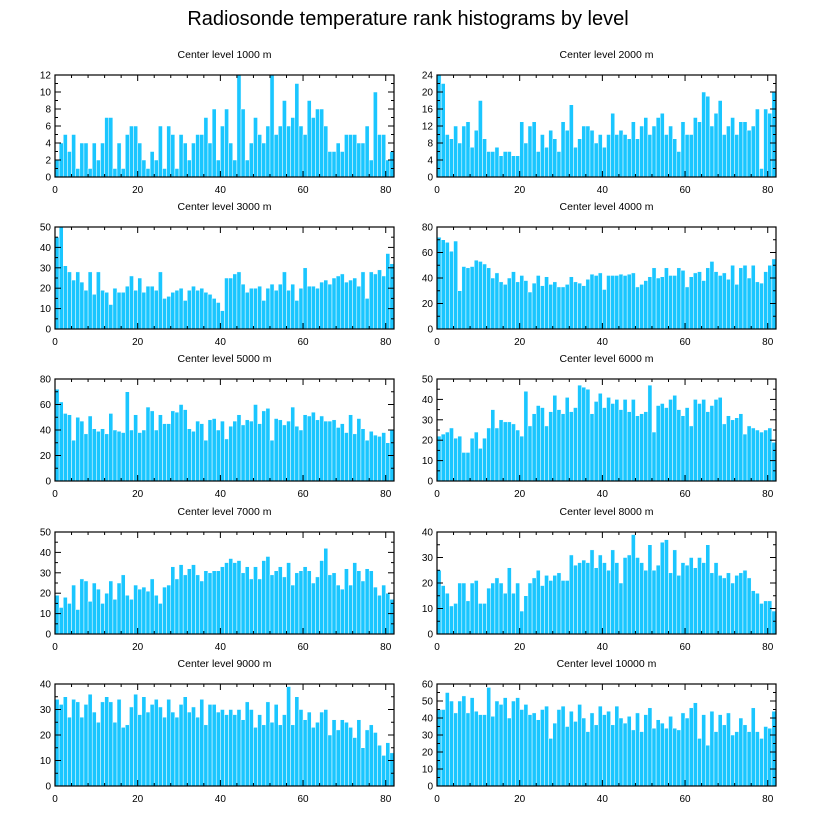  Describe the element at coordinates (217, 426) in the screenshot. I see `panel-5: Center level 5000 m 0 20 40 60 80 0 20 40 60 80` at that location.